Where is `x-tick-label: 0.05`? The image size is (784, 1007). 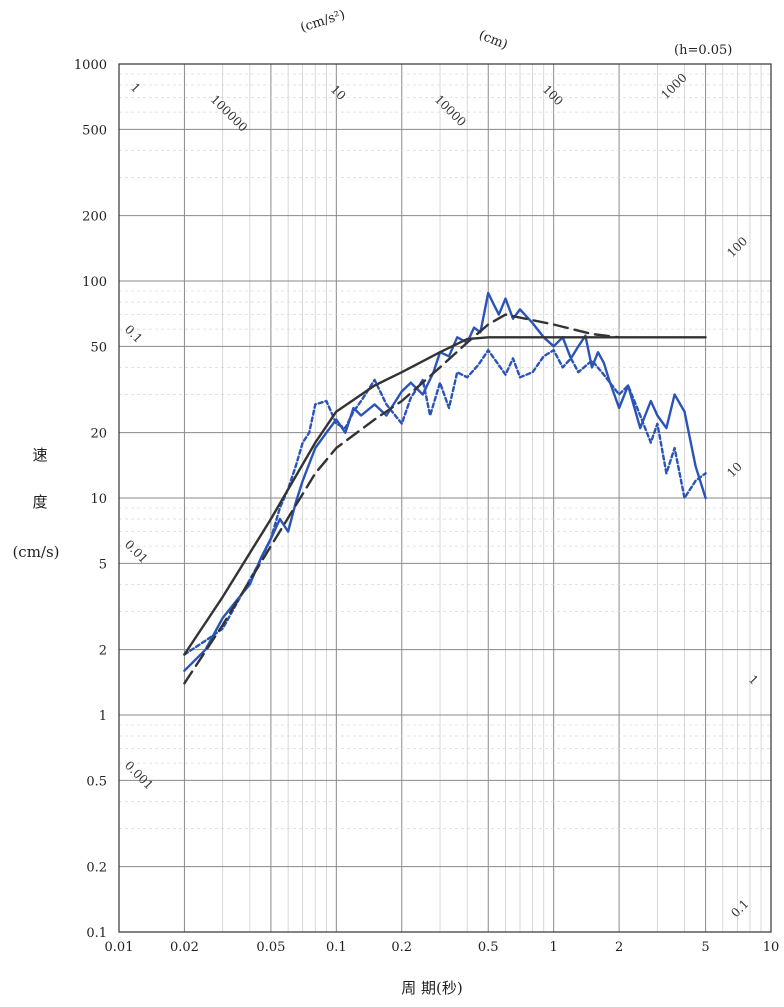 x-tick-label: 0.05 is located at coordinates (270, 947).